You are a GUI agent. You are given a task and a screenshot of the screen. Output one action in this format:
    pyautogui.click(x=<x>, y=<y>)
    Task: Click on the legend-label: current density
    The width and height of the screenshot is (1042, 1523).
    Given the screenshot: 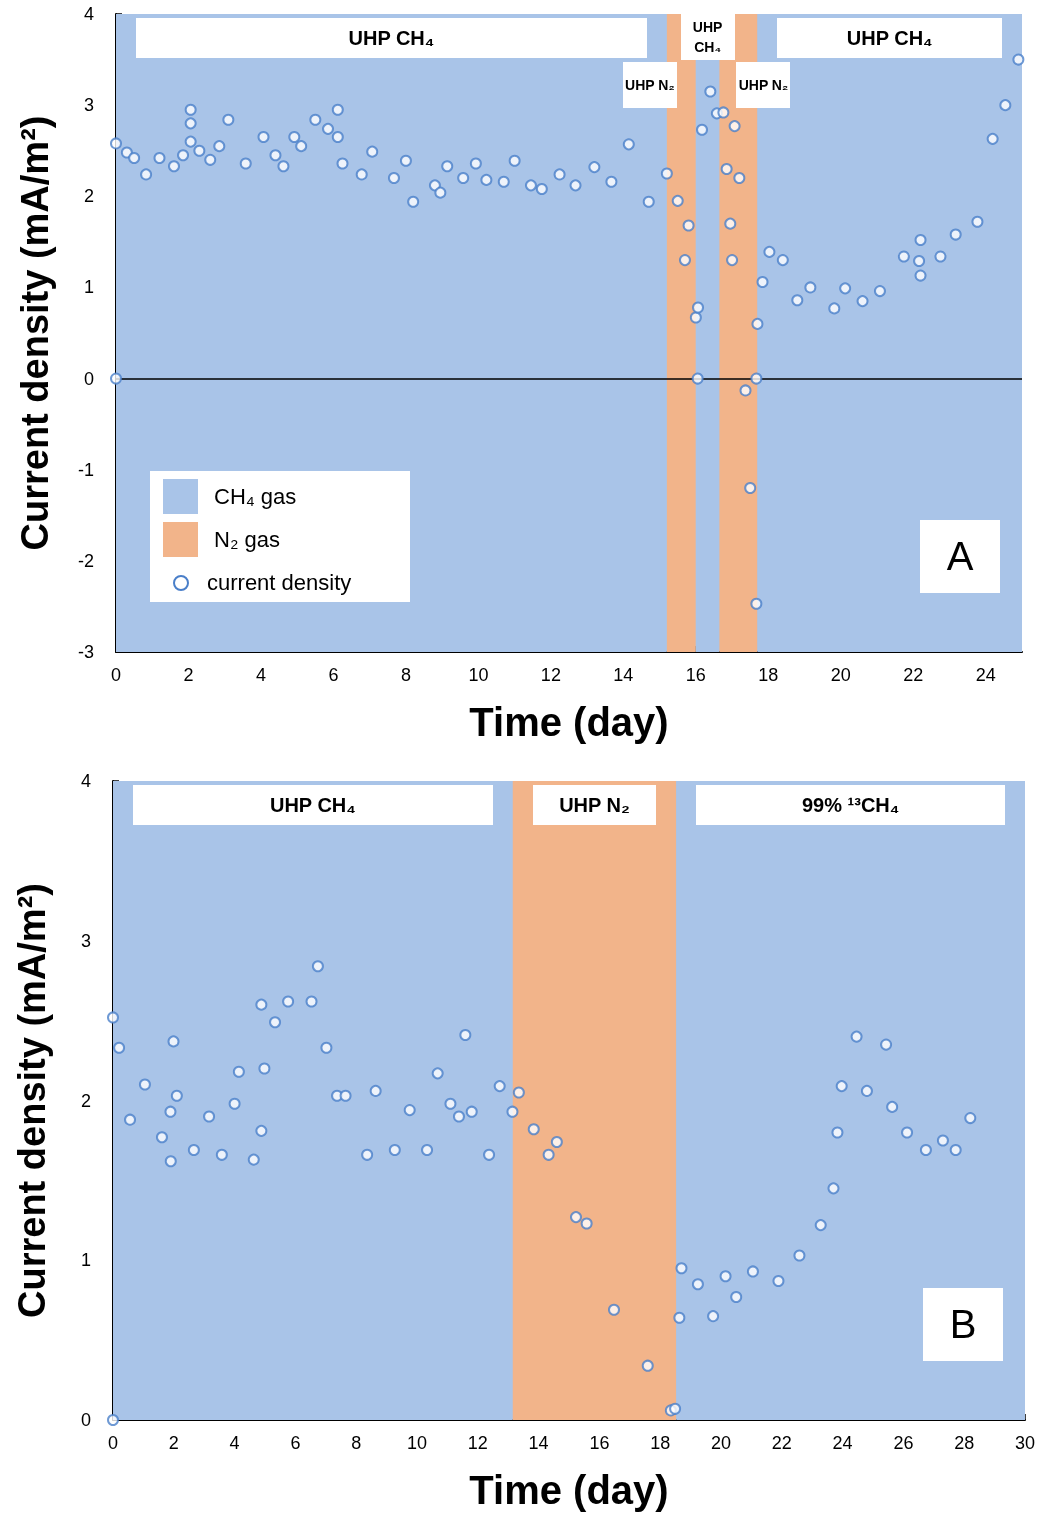 What is the action you would take?
    pyautogui.click(x=279, y=582)
    